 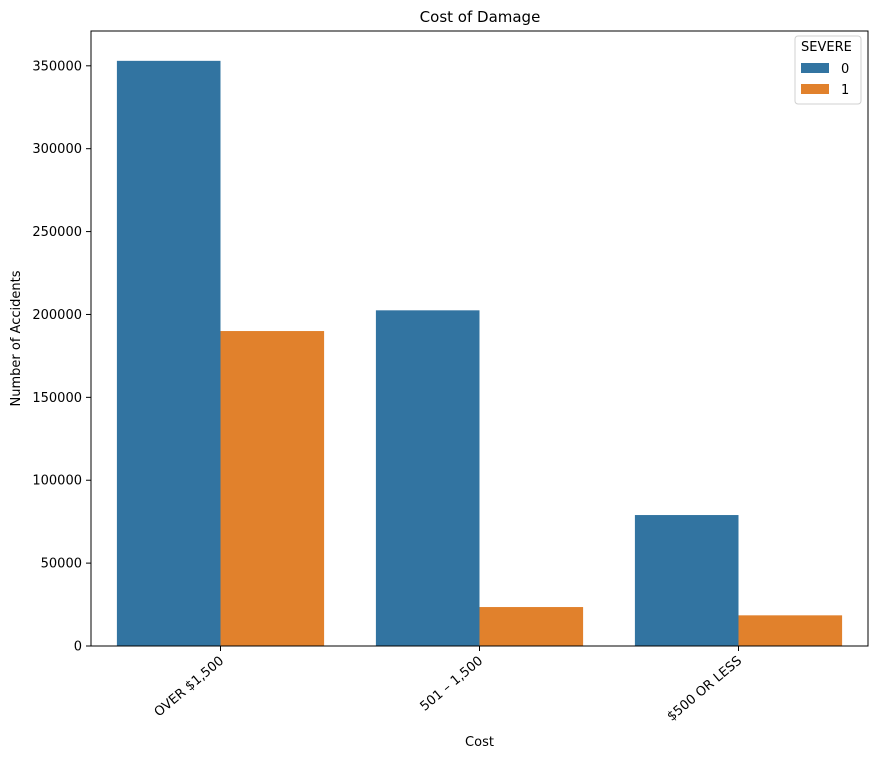 I want to click on x-axis: OVER $1,500 501 – 1,500 $500 OR LESS, so click(x=448, y=685).